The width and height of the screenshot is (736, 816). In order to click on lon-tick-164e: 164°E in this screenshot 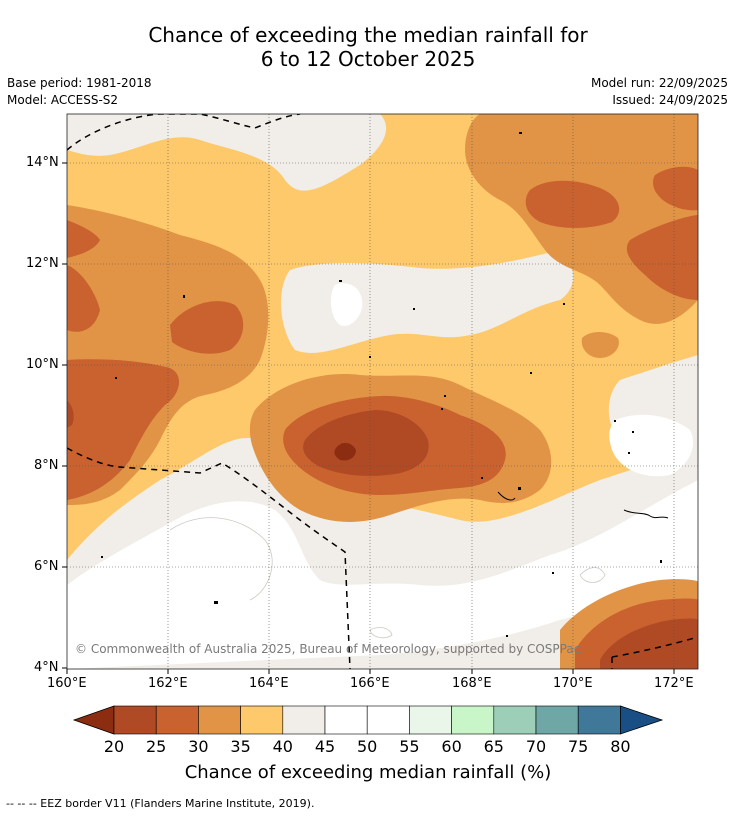, I will do `click(269, 683)`.